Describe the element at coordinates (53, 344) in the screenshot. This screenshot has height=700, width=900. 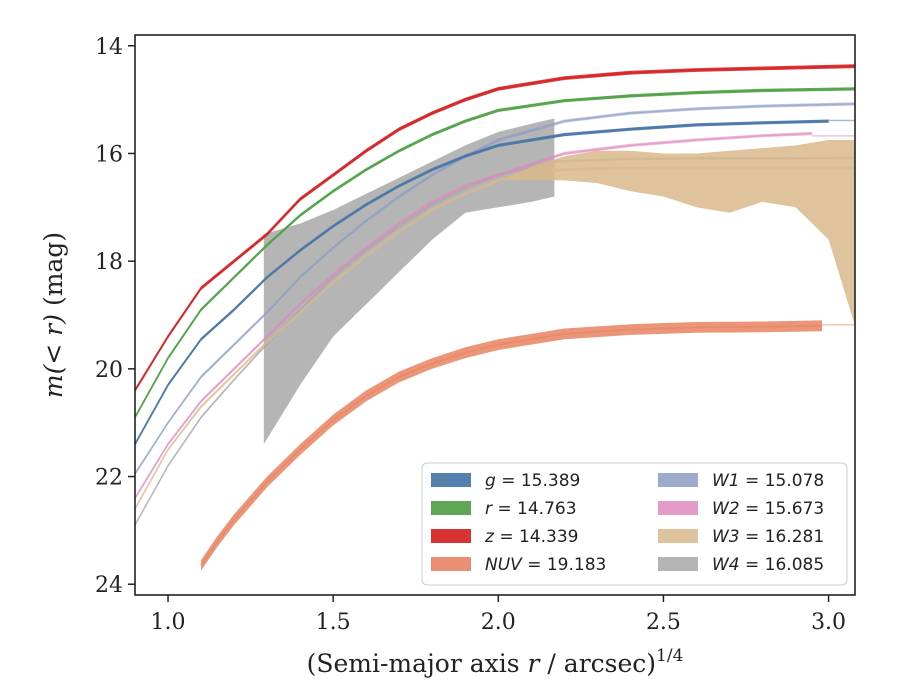
I see `y-axis-label-mid: (< r)` at that location.